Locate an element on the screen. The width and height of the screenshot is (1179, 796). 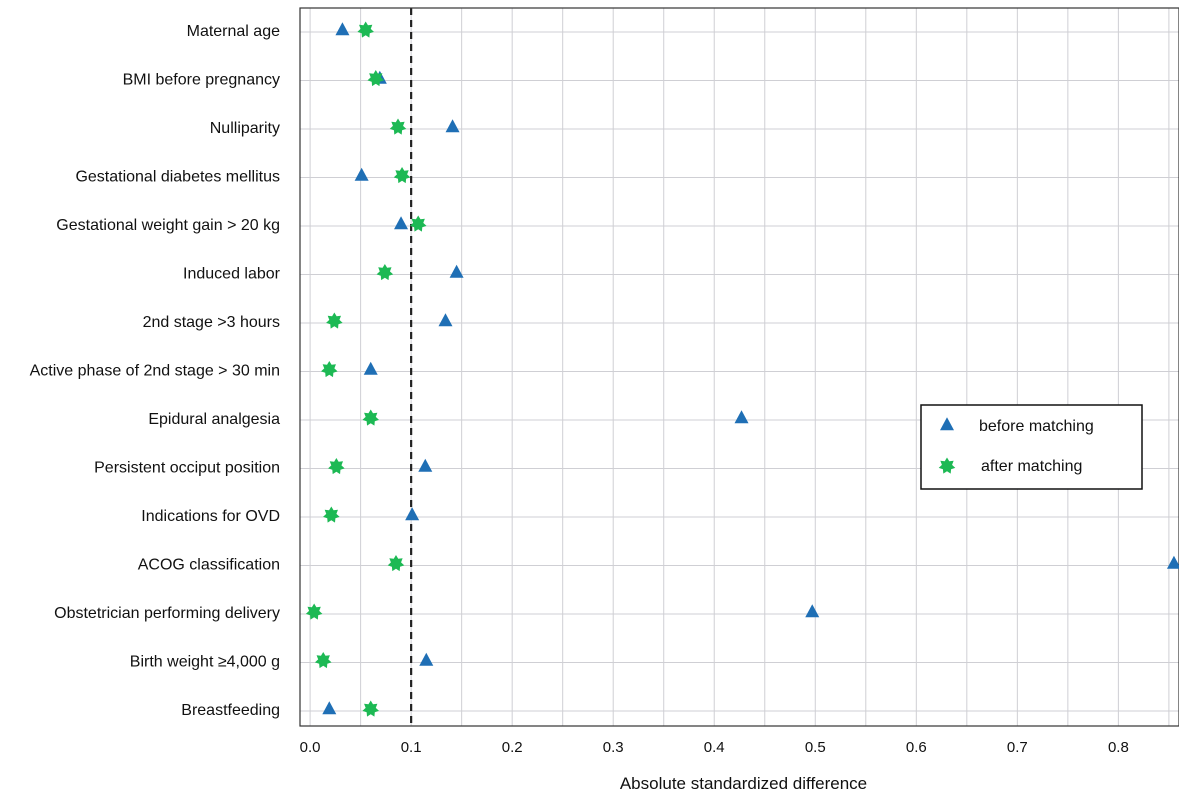
legend-label: after matching is located at coordinates (1031, 466).